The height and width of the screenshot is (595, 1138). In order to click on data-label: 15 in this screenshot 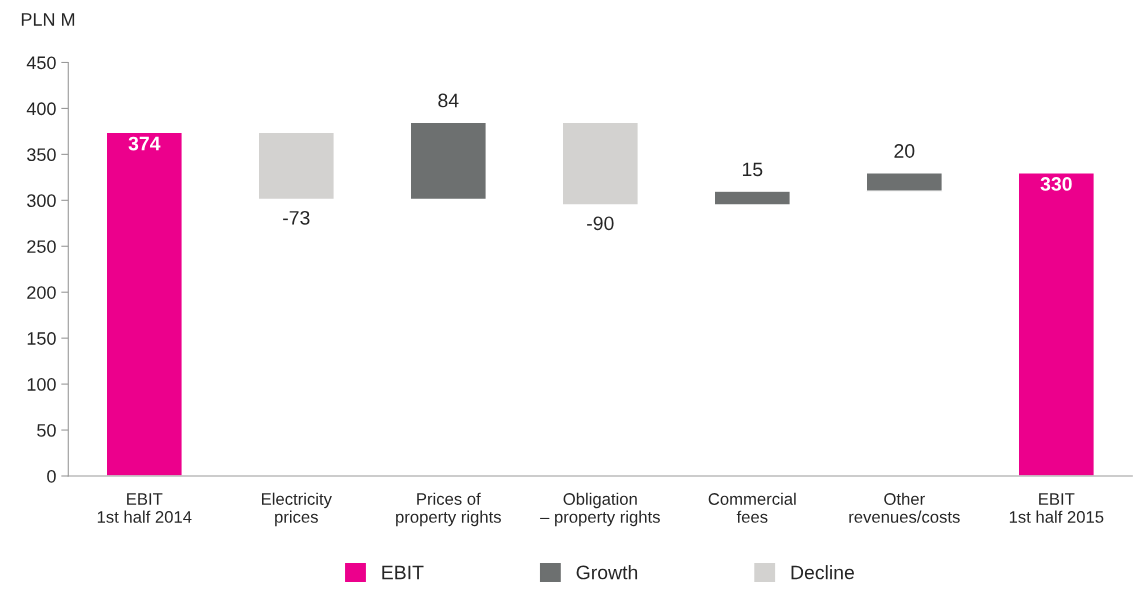, I will do `click(752, 169)`.